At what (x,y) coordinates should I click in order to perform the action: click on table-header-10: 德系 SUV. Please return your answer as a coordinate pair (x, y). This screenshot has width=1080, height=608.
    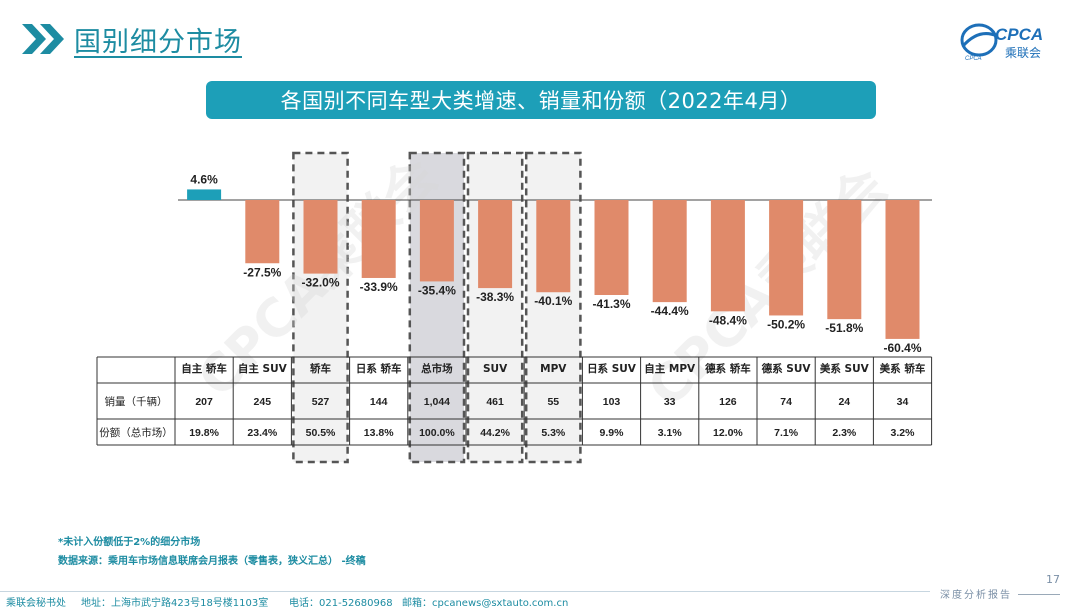
    Looking at the image, I should click on (786, 368).